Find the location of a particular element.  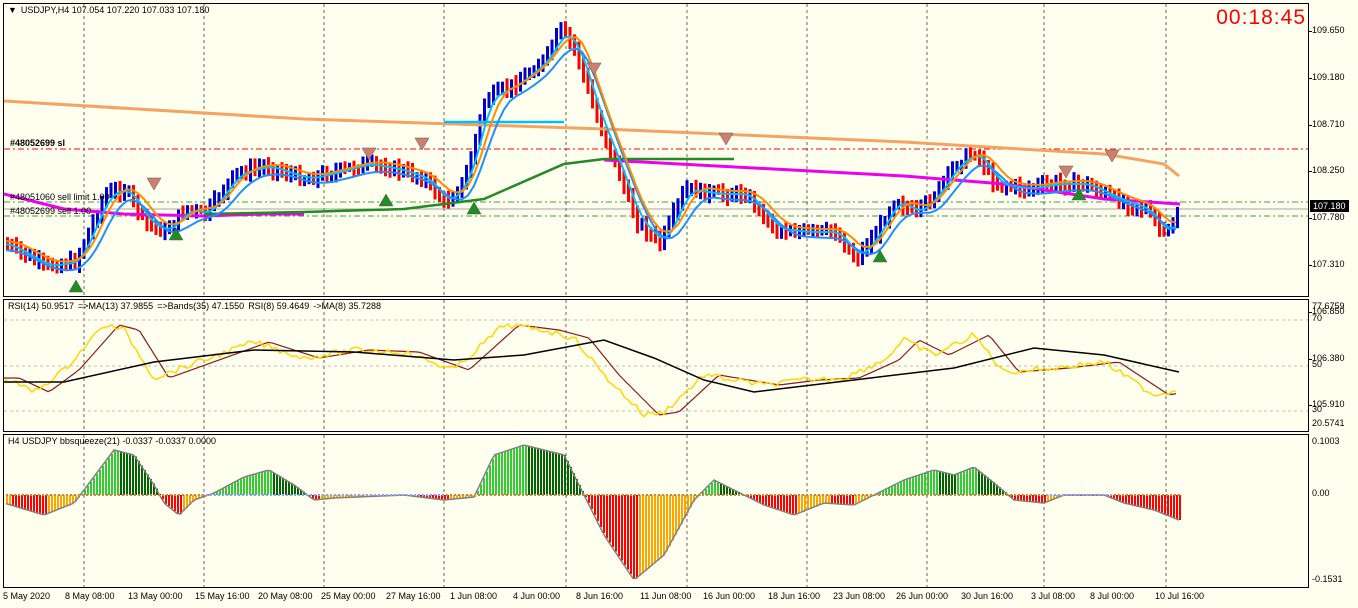

bbsqueeze-scale: 0.1003 0.00 -0.1531 is located at coordinates (1333, 510).